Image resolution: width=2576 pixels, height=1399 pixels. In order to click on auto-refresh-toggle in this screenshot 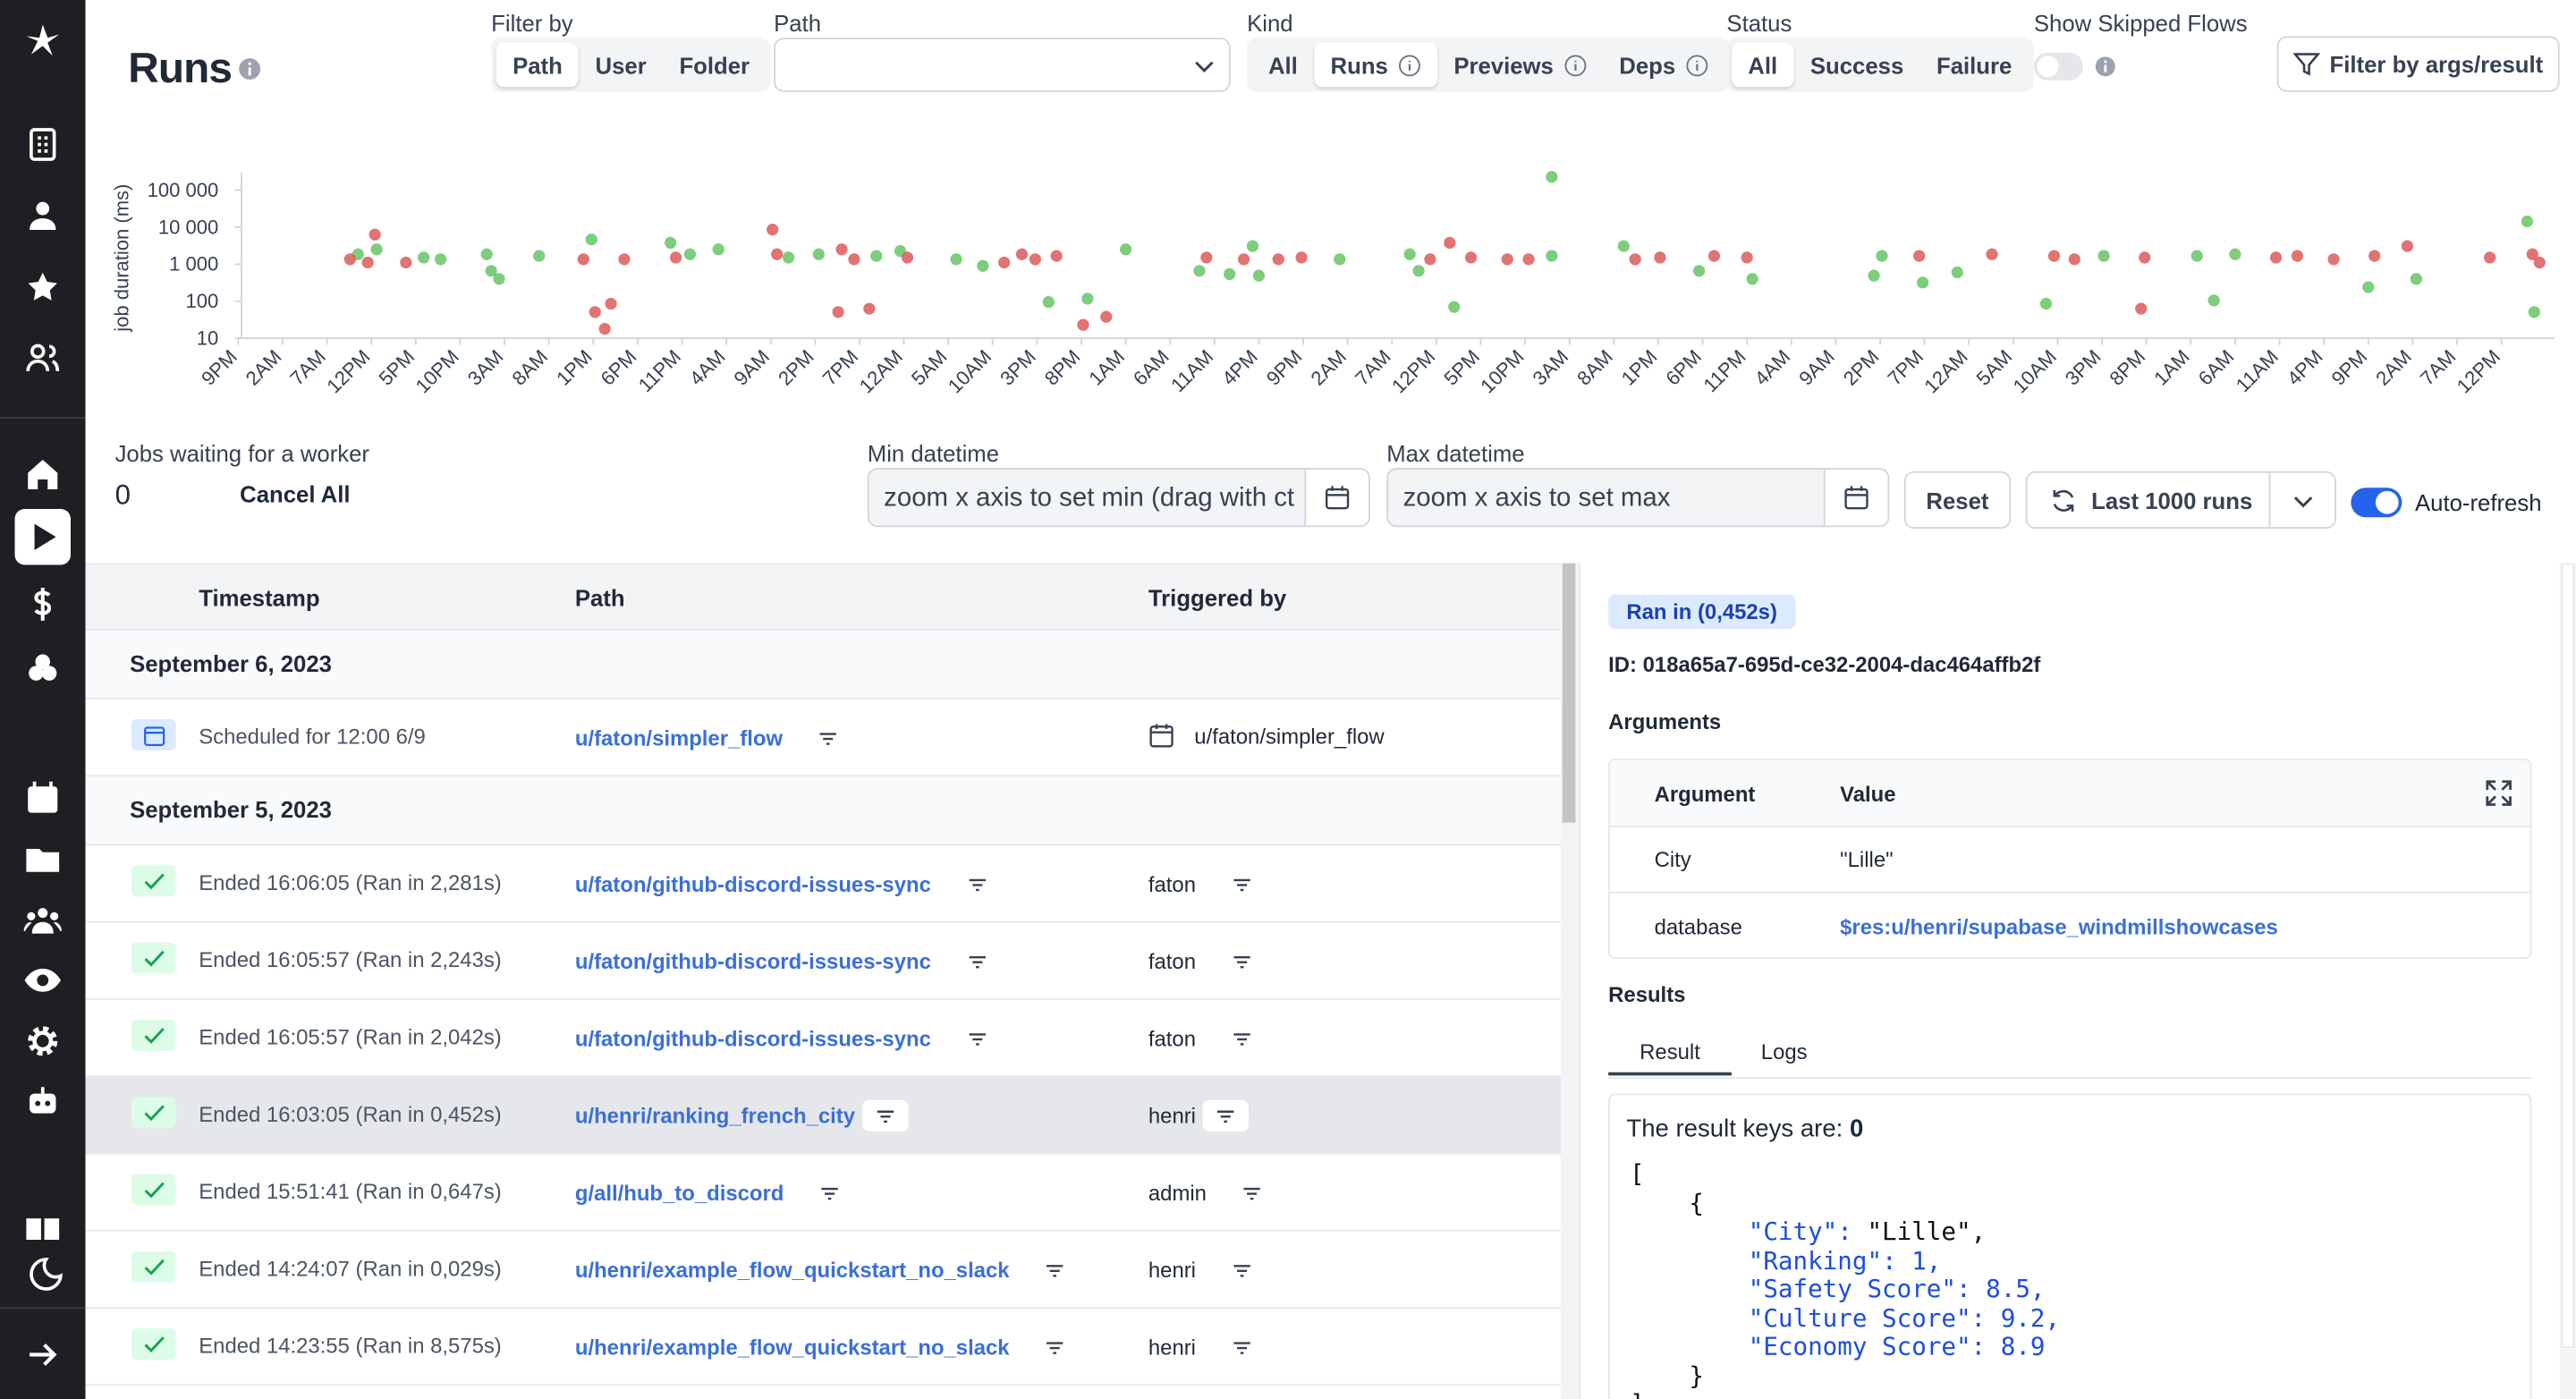, I will do `click(2376, 503)`.